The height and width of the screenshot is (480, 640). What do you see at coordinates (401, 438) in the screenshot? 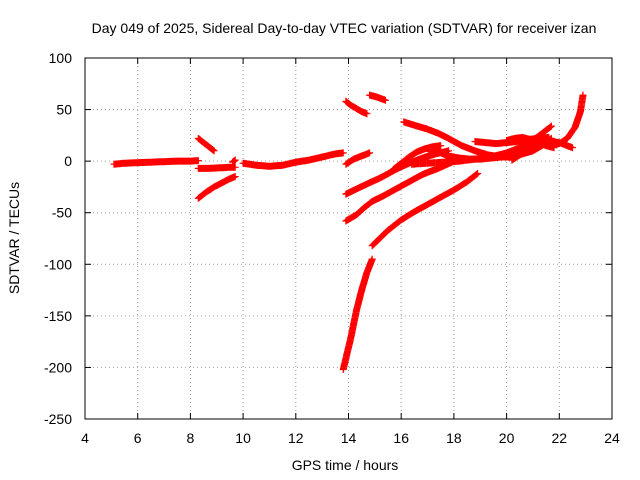
I see `x-tick-label: 16` at bounding box center [401, 438].